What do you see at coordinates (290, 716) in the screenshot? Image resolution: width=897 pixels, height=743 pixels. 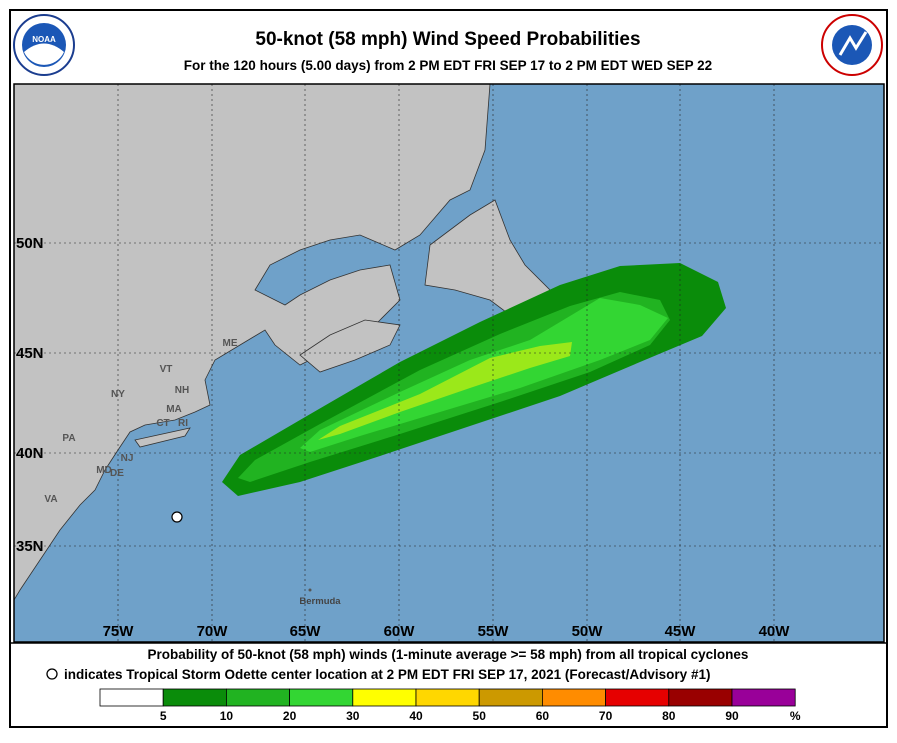 I see `legend-label: 20` at bounding box center [290, 716].